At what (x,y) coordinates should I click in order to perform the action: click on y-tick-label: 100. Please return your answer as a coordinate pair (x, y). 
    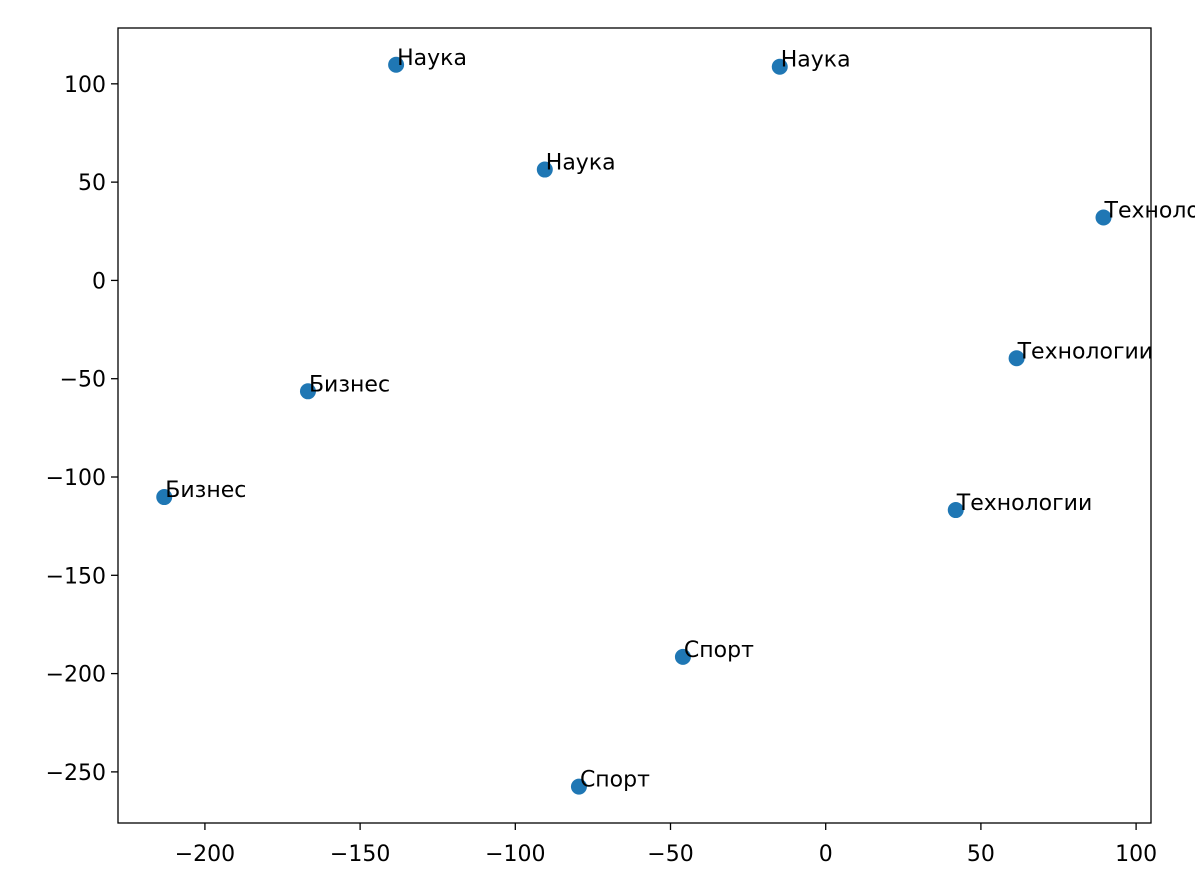
    Looking at the image, I should click on (85, 85).